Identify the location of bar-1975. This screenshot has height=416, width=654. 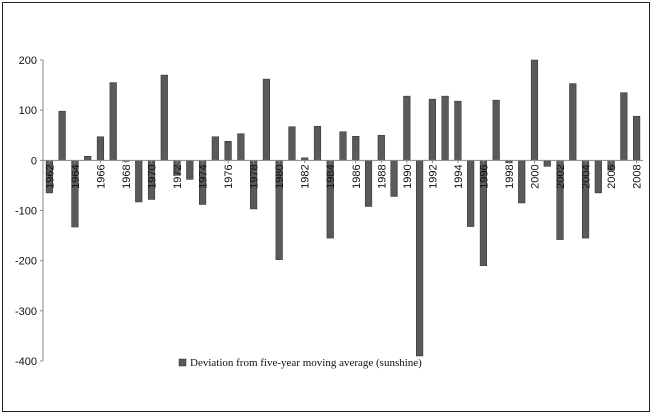
(215, 148).